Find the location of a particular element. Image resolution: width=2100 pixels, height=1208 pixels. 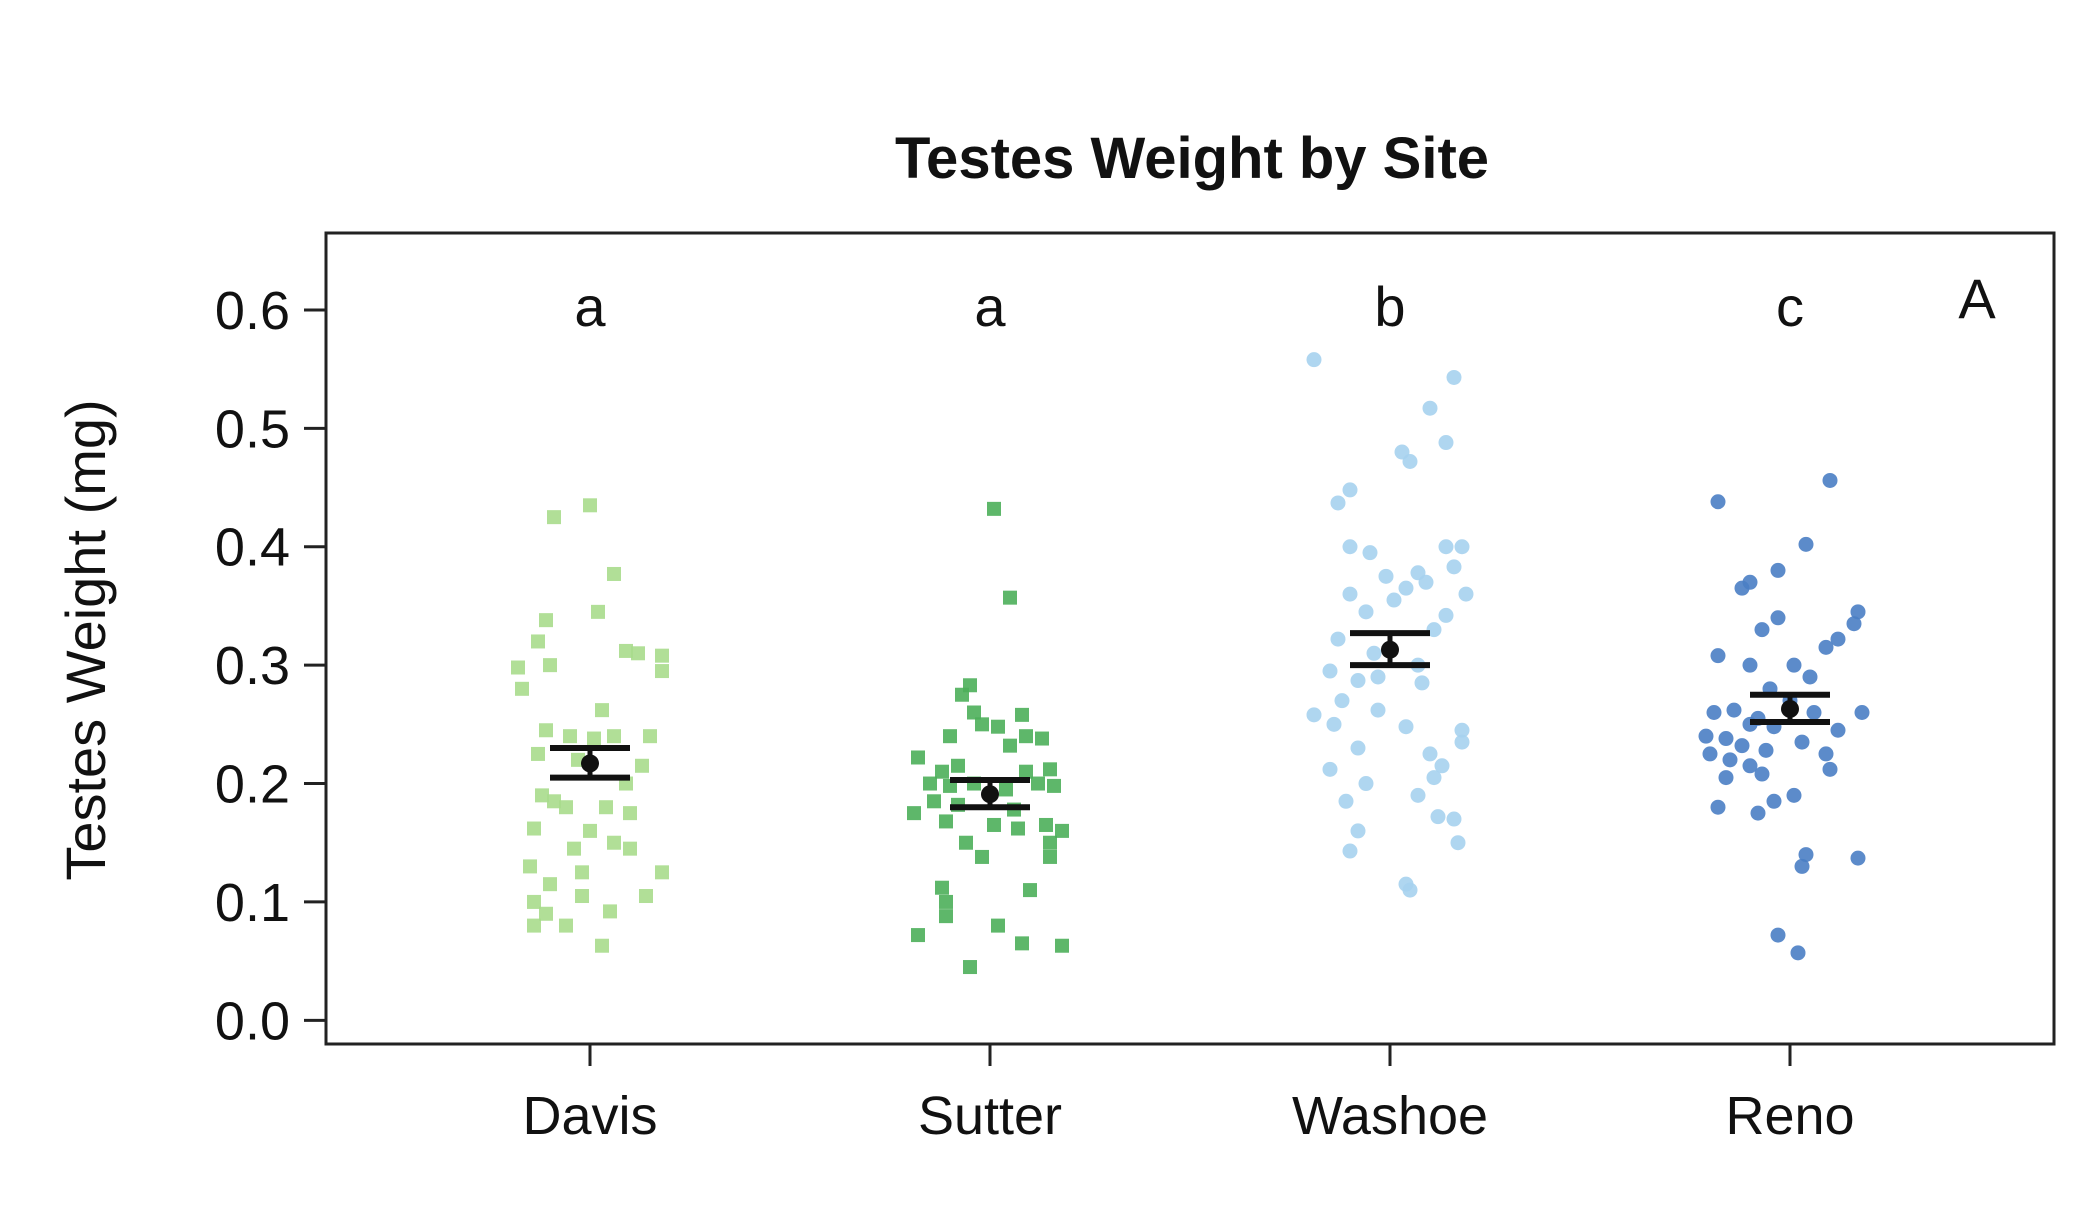

x-tick-label: Davis is located at coordinates (589, 1116).